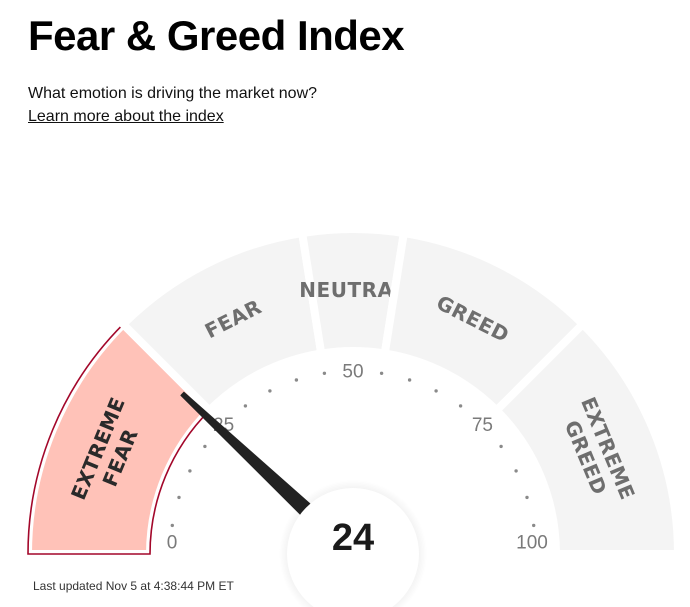  Describe the element at coordinates (352, 372) in the screenshot. I see `gauge-tick-label-50: 50` at that location.